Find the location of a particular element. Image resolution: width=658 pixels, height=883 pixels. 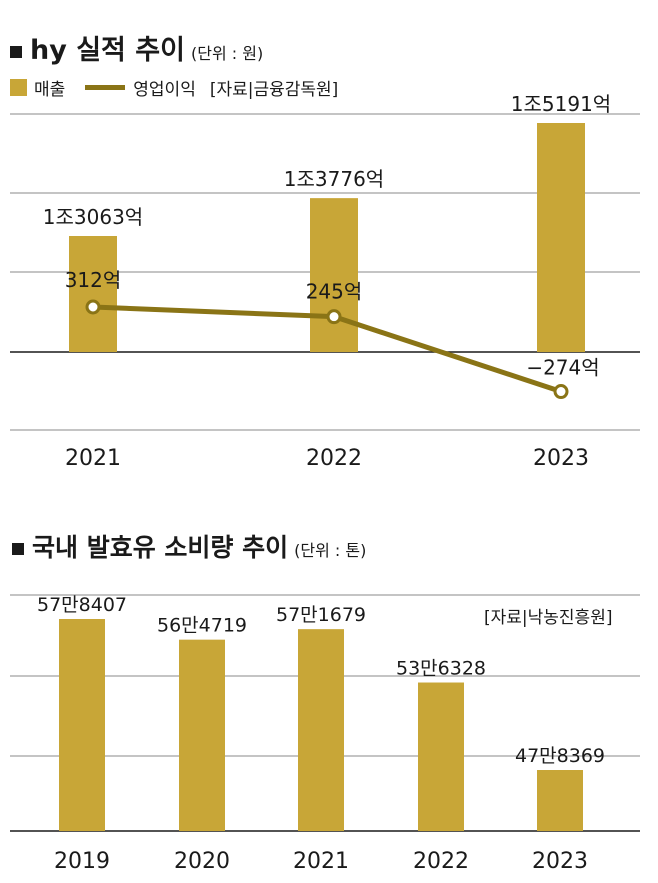

revenue-label: 1조3776억 is located at coordinates (334, 179).